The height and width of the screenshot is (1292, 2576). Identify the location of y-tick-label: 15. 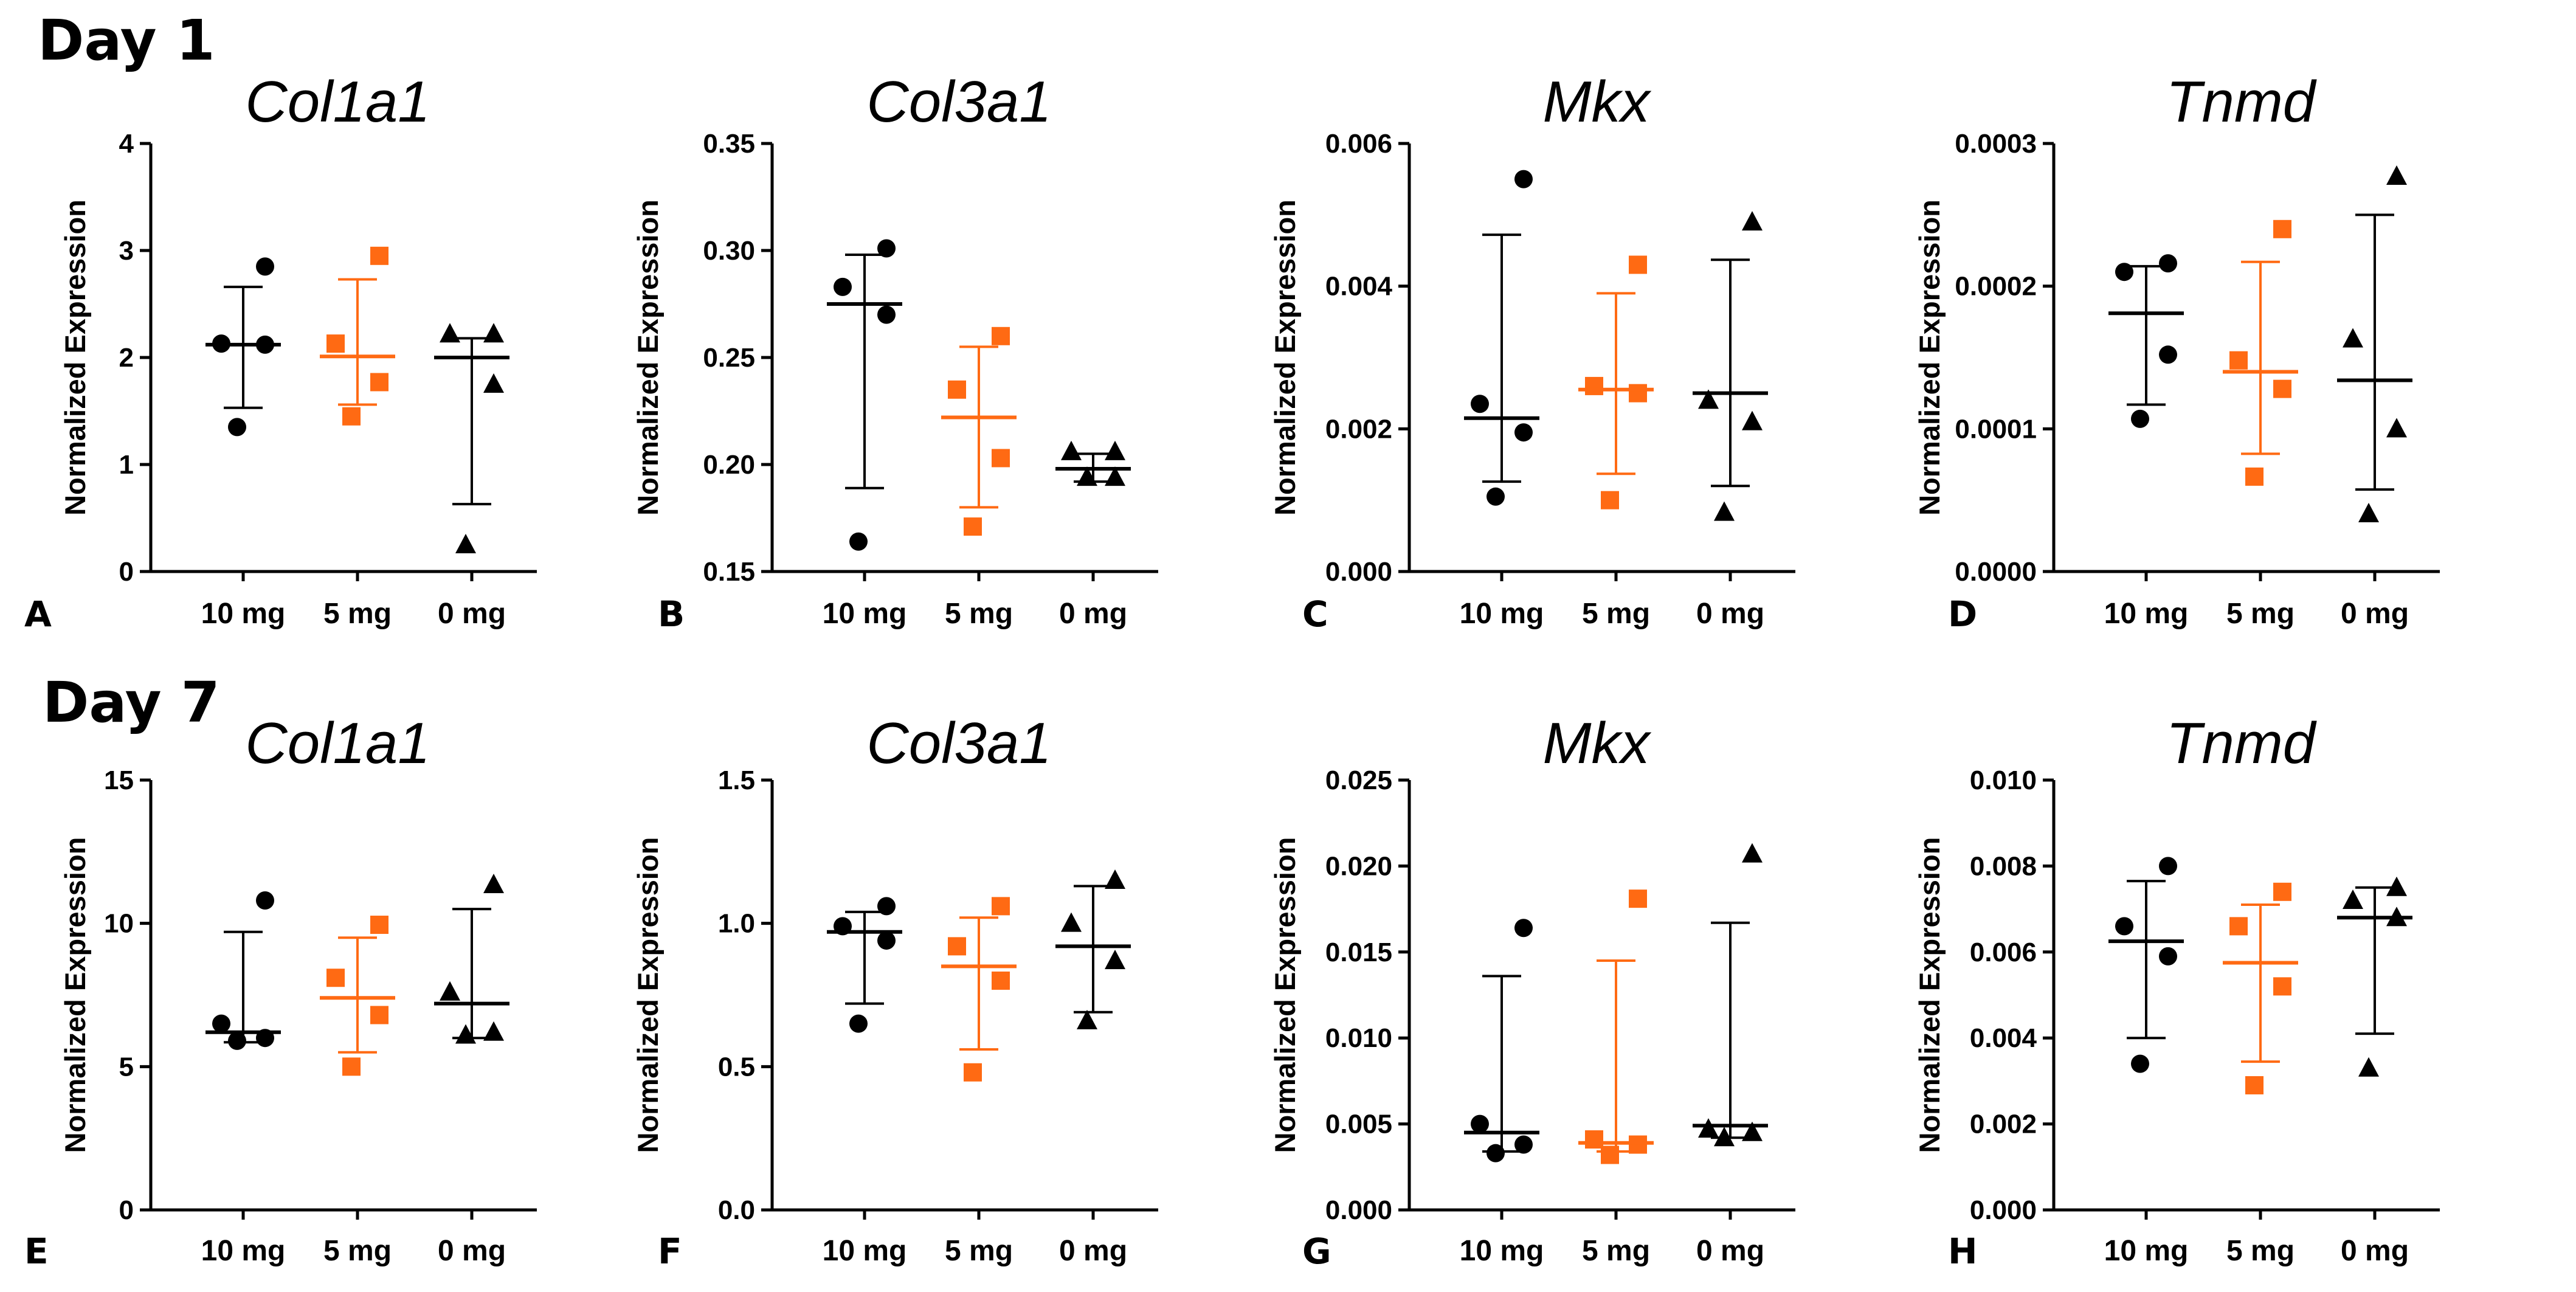
(119, 780).